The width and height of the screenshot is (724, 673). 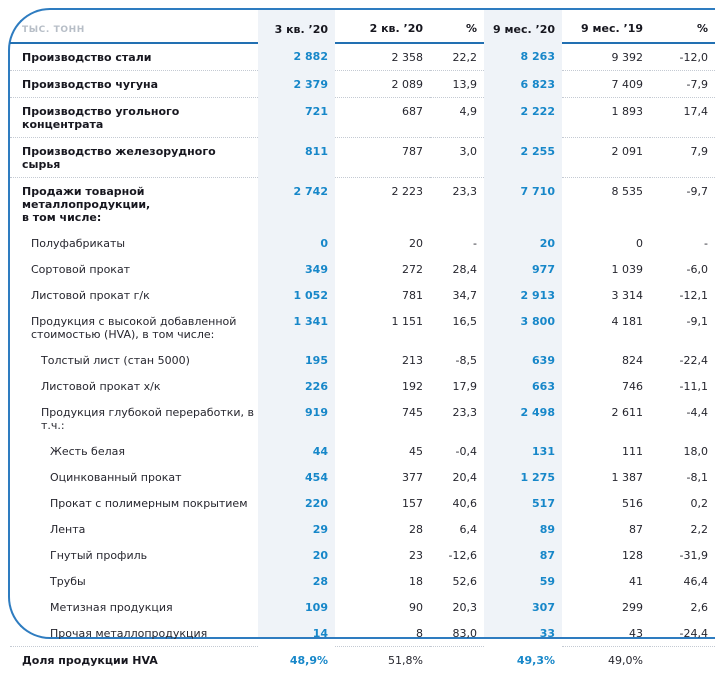 What do you see at coordinates (457, 581) in the screenshot?
I see `value-pct-qoq: 52,6` at bounding box center [457, 581].